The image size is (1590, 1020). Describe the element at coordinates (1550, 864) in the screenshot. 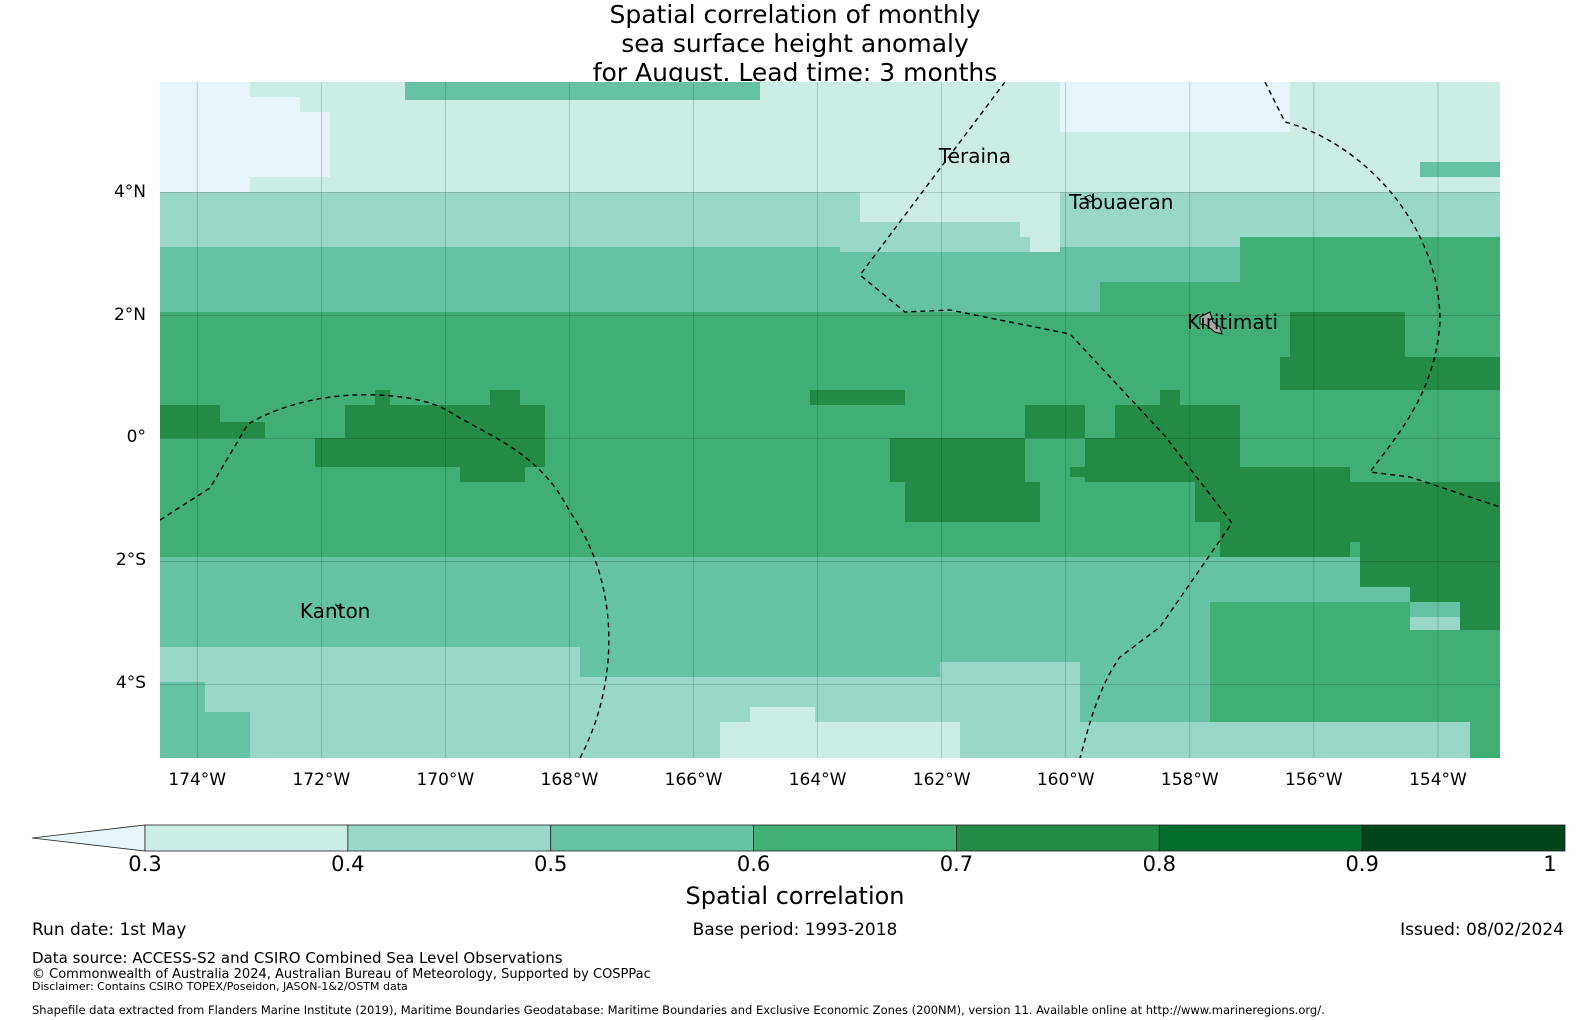

I see `colorbar-tick-label: 1` at that location.